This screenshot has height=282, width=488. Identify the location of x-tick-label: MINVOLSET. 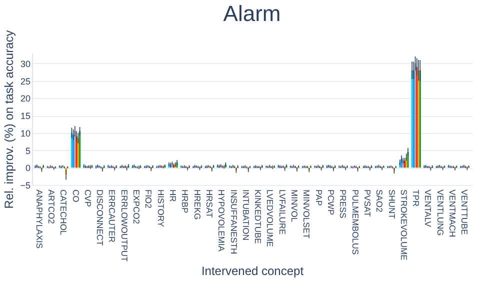
(307, 214).